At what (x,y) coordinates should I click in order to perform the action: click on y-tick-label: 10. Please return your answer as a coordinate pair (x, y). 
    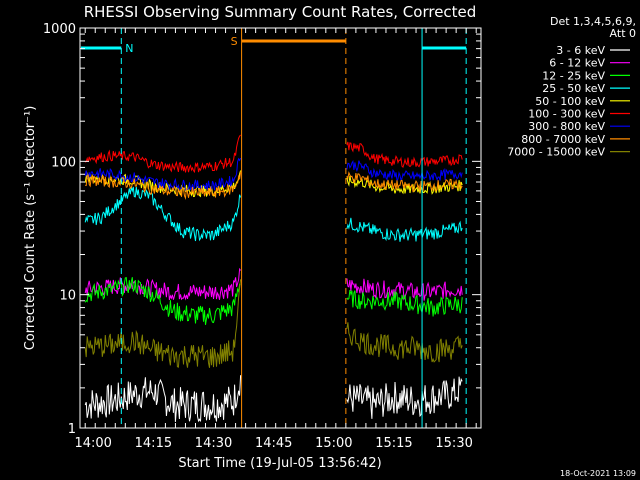
    Looking at the image, I should click on (67, 296).